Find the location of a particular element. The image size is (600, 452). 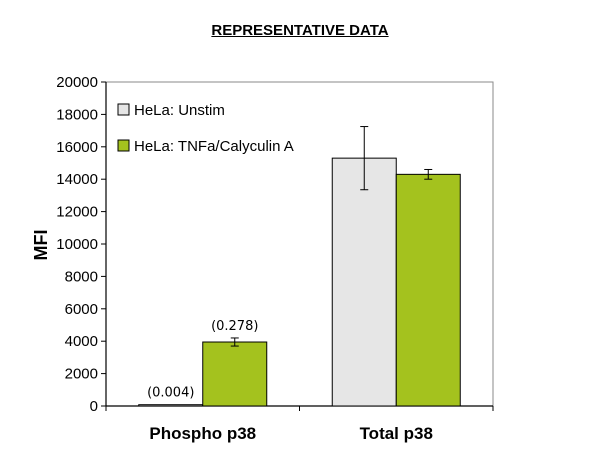

x-category-label: Phospho p38 is located at coordinates (202, 433).